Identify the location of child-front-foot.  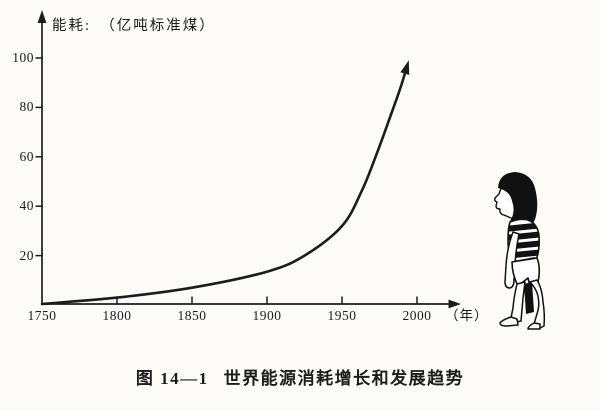
(509, 321).